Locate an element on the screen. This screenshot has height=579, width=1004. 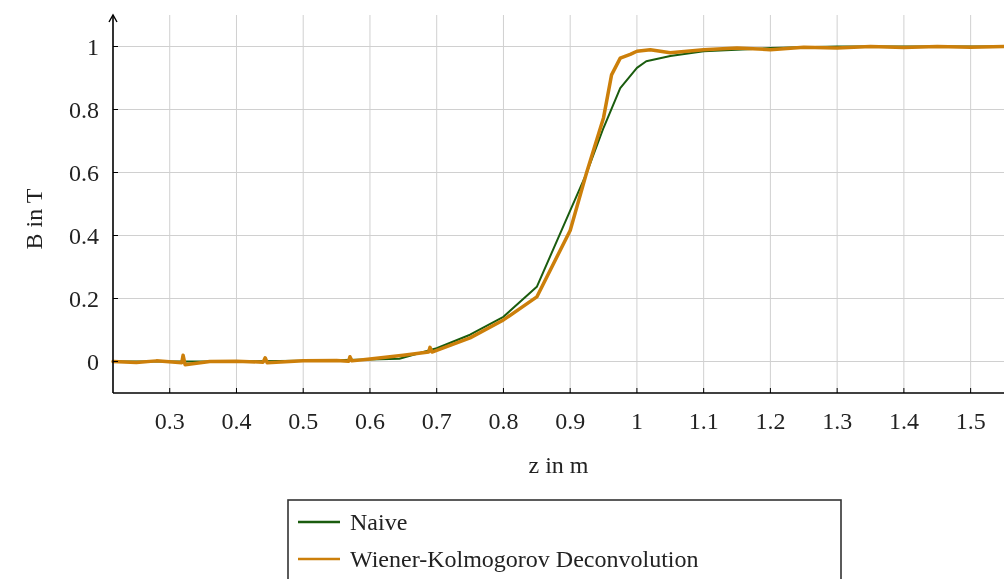
y-tick-label: 0 is located at coordinates (93, 361).